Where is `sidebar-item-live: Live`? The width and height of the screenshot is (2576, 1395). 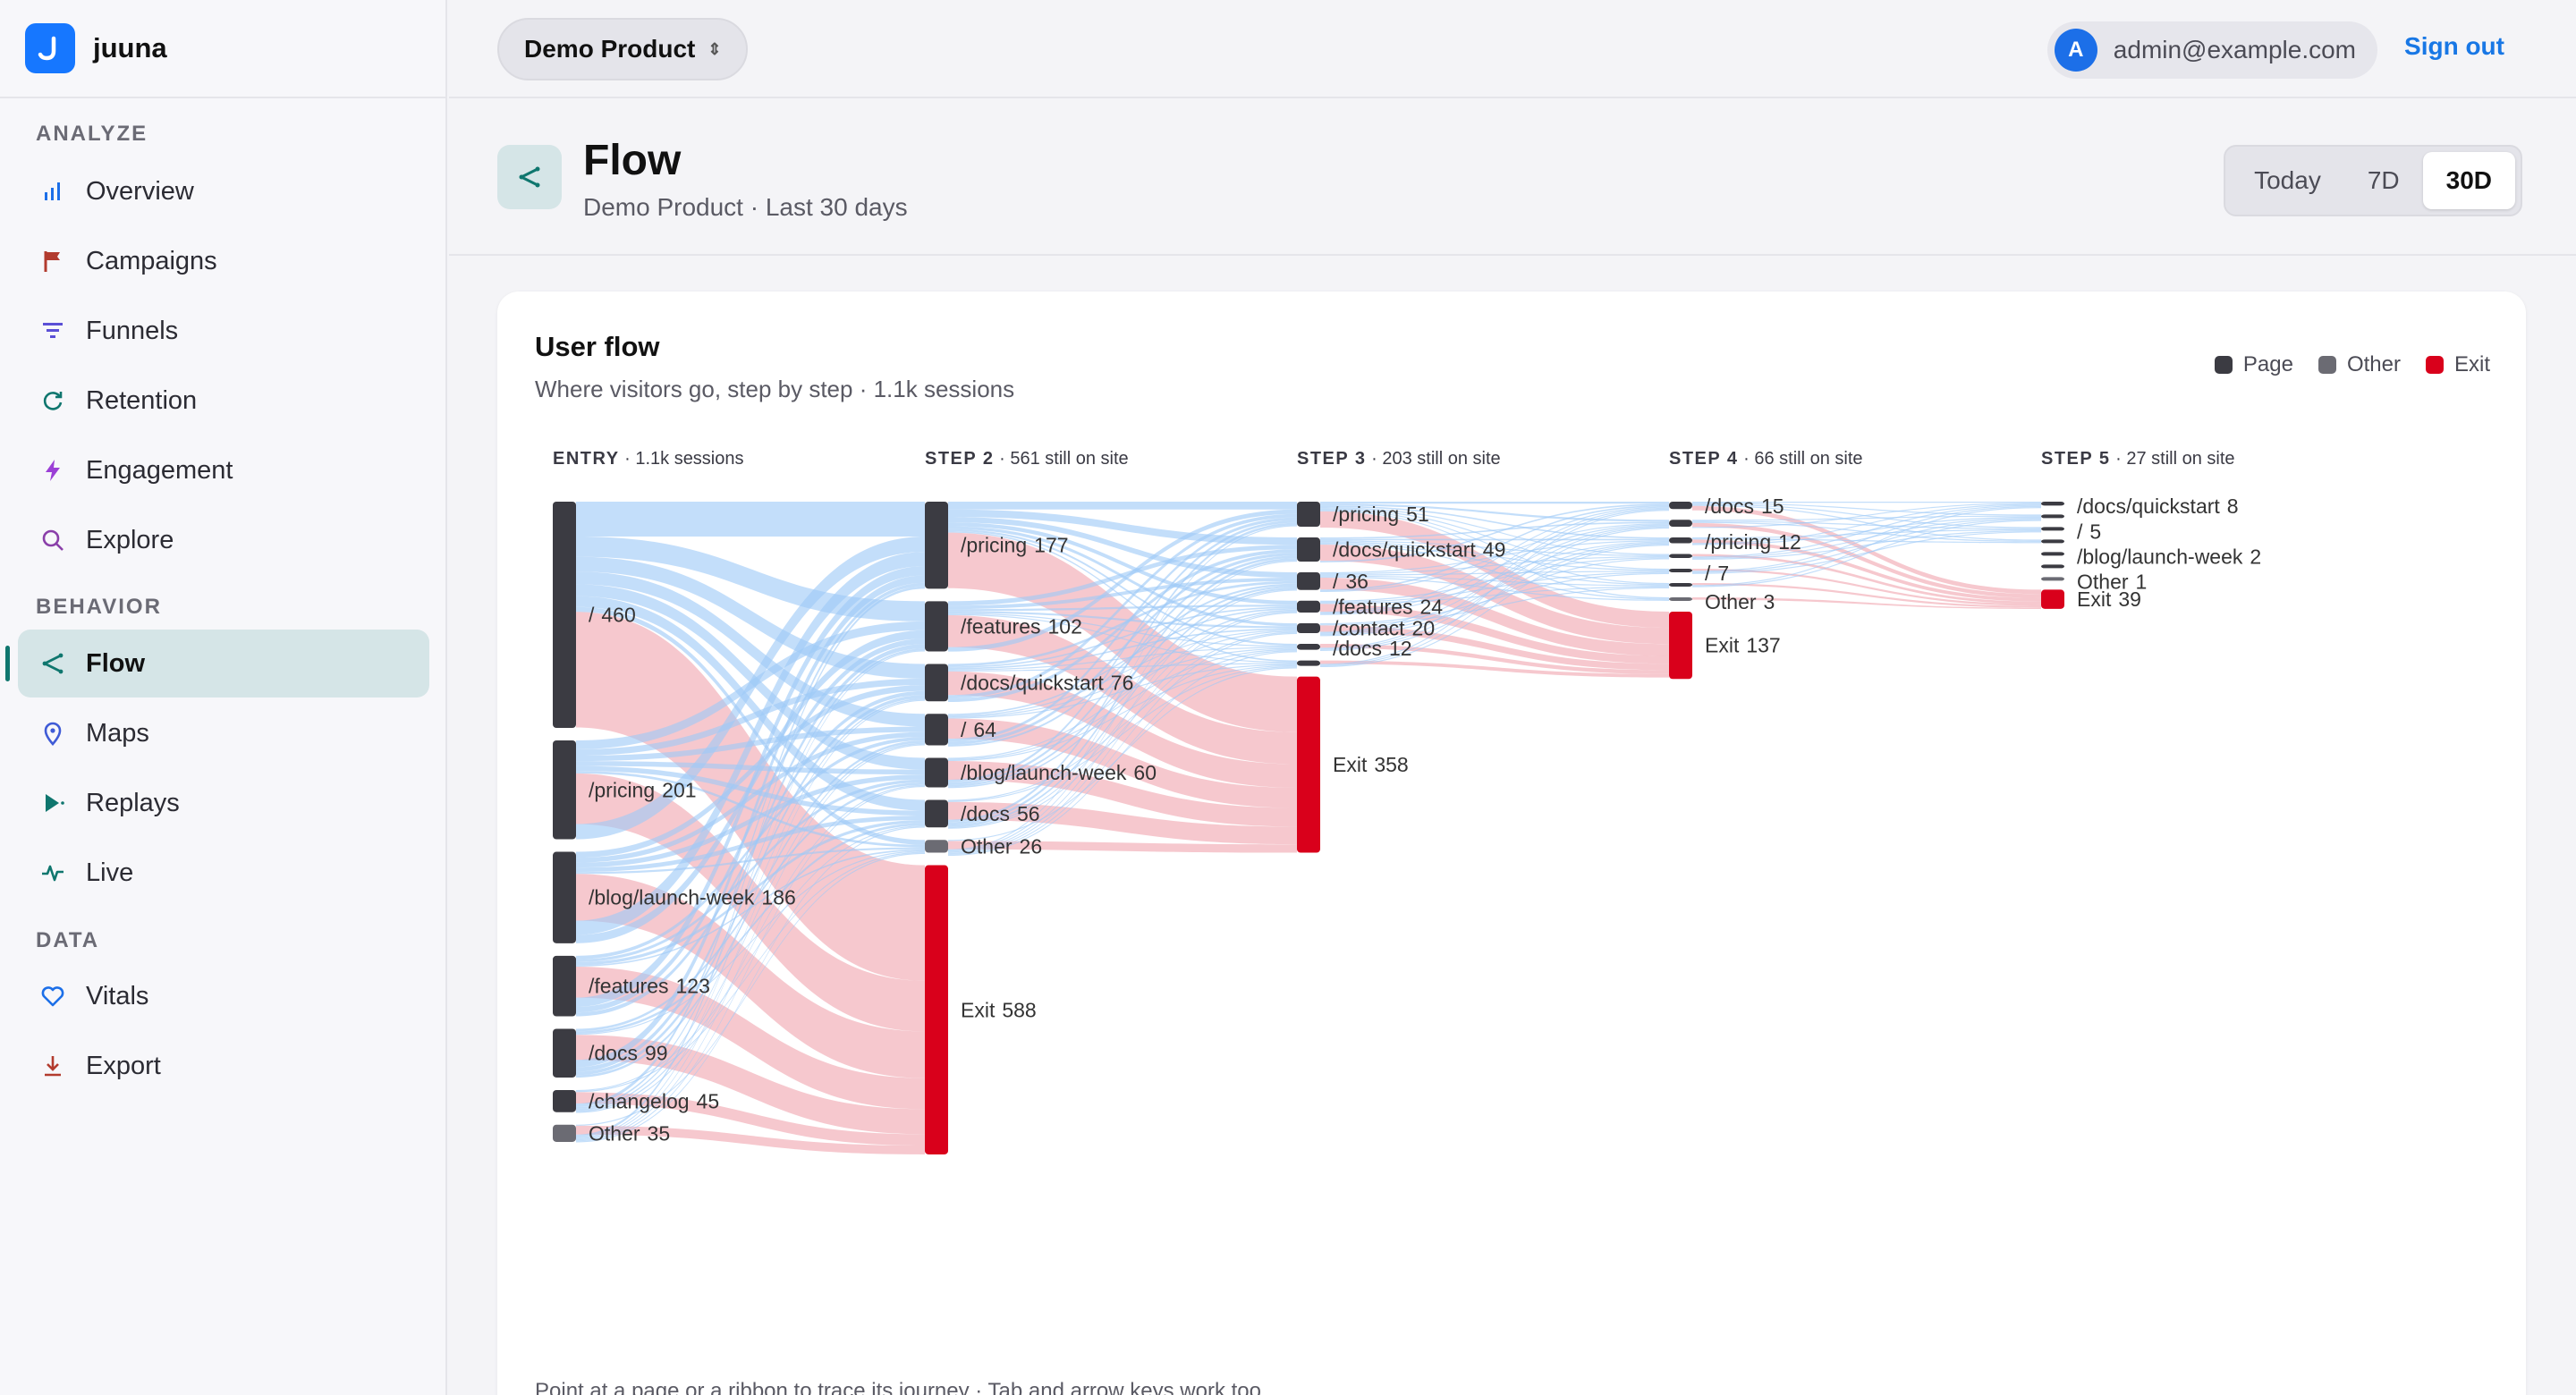 sidebar-item-live: Live is located at coordinates (223, 873).